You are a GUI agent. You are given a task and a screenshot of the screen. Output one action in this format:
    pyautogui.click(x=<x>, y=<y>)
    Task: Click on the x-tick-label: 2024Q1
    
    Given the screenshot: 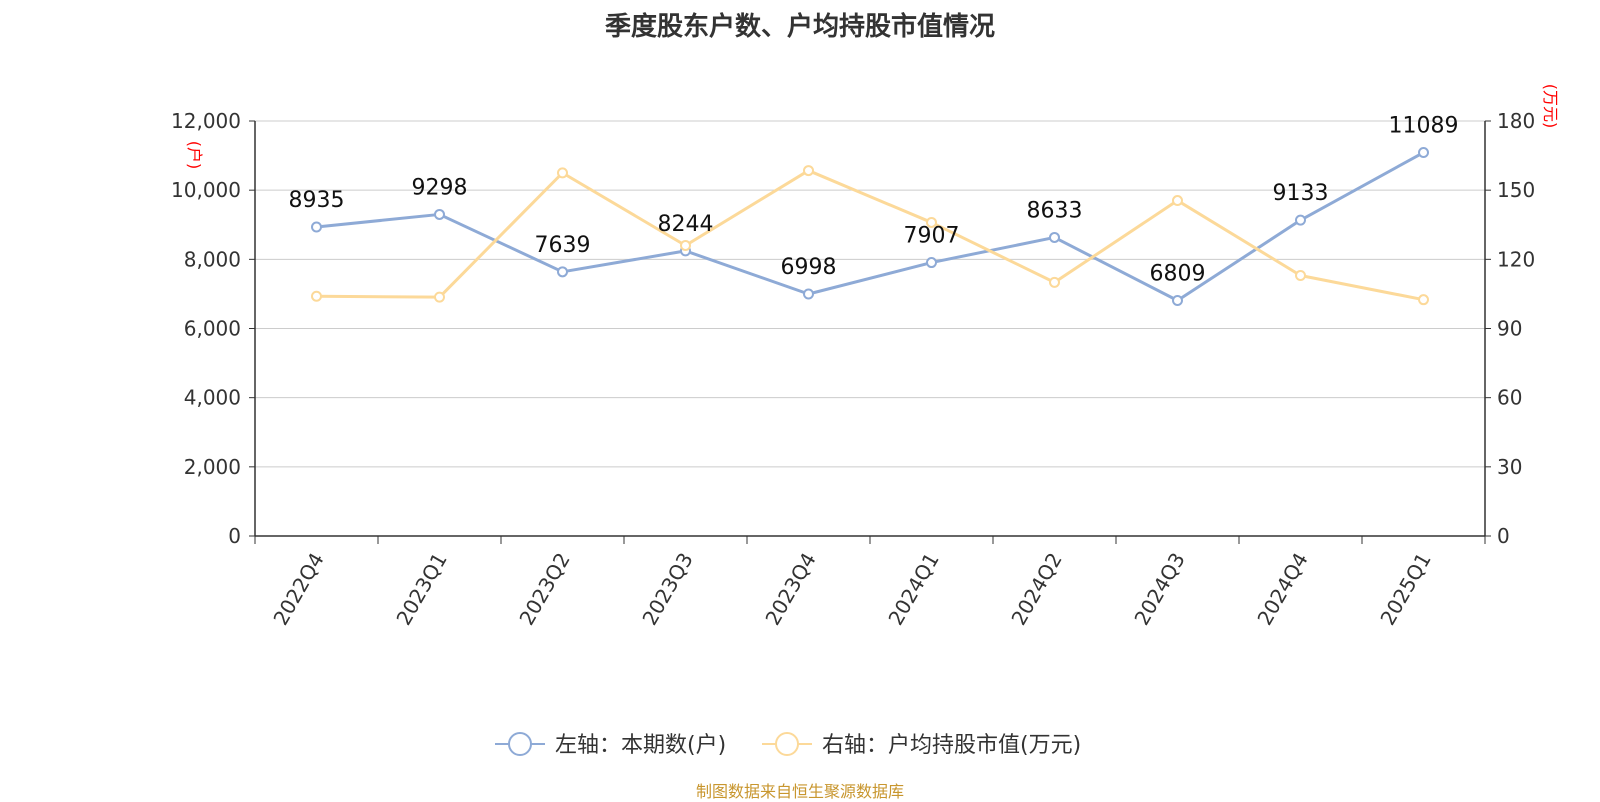 What is the action you would take?
    pyautogui.click(x=913, y=589)
    